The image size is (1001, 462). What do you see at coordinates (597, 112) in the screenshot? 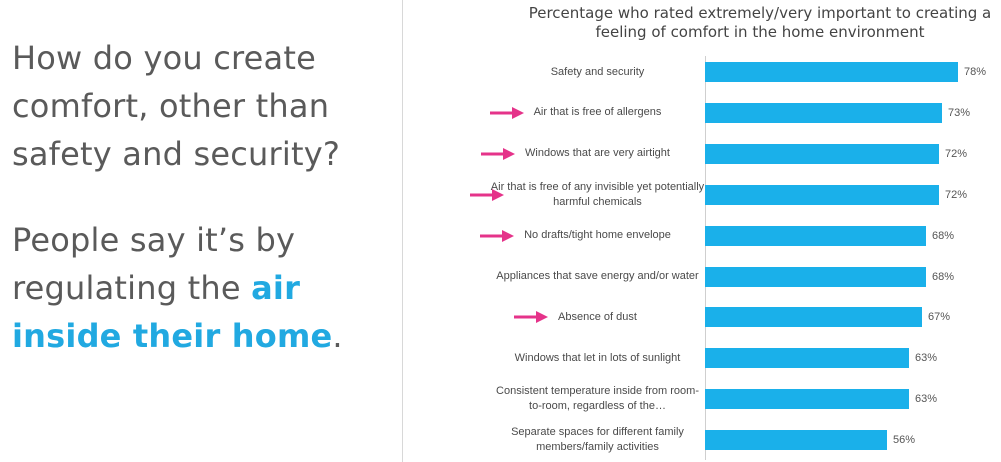
I see `category-label: Air that is free of allergens` at bounding box center [597, 112].